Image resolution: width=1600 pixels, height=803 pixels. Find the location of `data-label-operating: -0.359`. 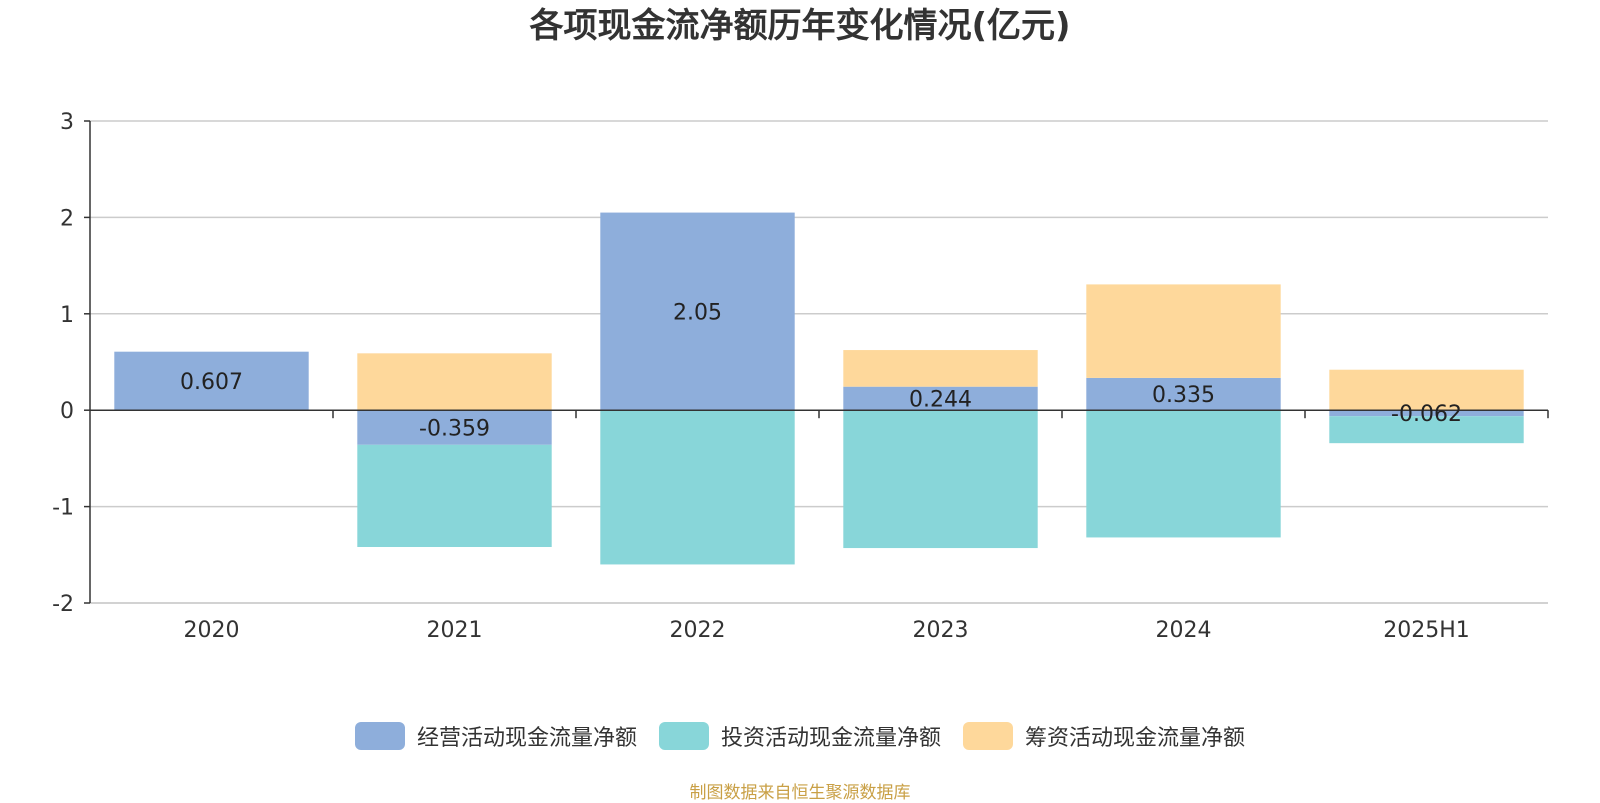

data-label-operating: -0.359 is located at coordinates (454, 429).